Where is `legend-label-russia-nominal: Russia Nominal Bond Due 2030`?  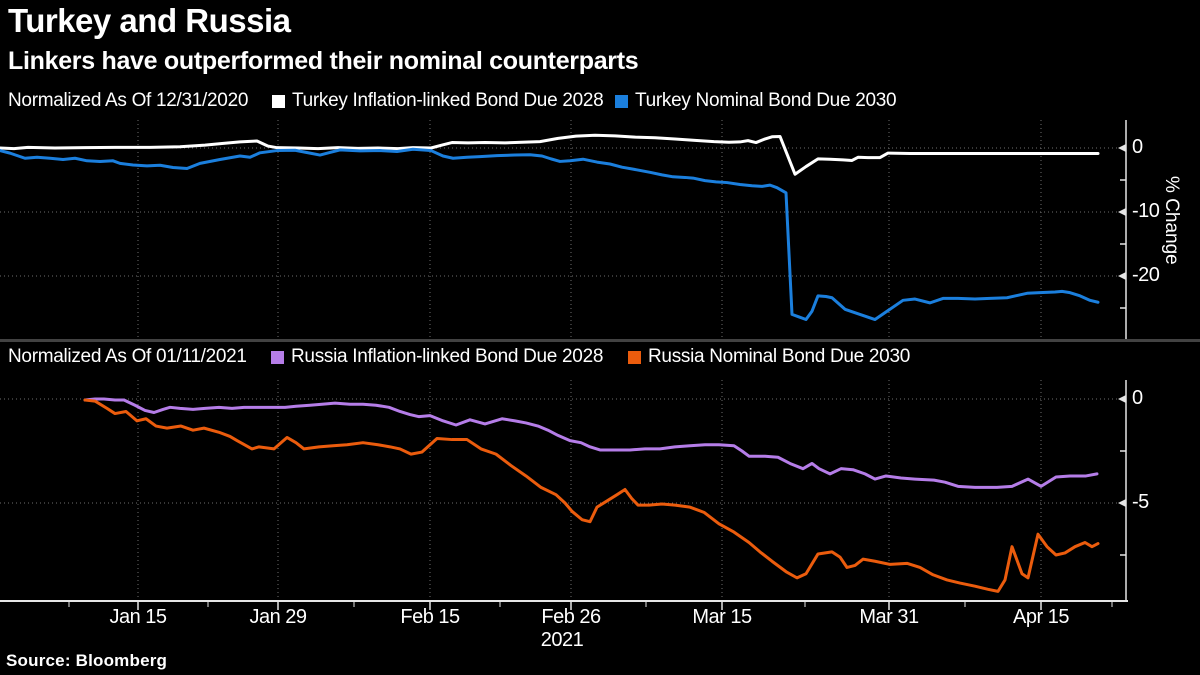 legend-label-russia-nominal: Russia Nominal Bond Due 2030 is located at coordinates (779, 356).